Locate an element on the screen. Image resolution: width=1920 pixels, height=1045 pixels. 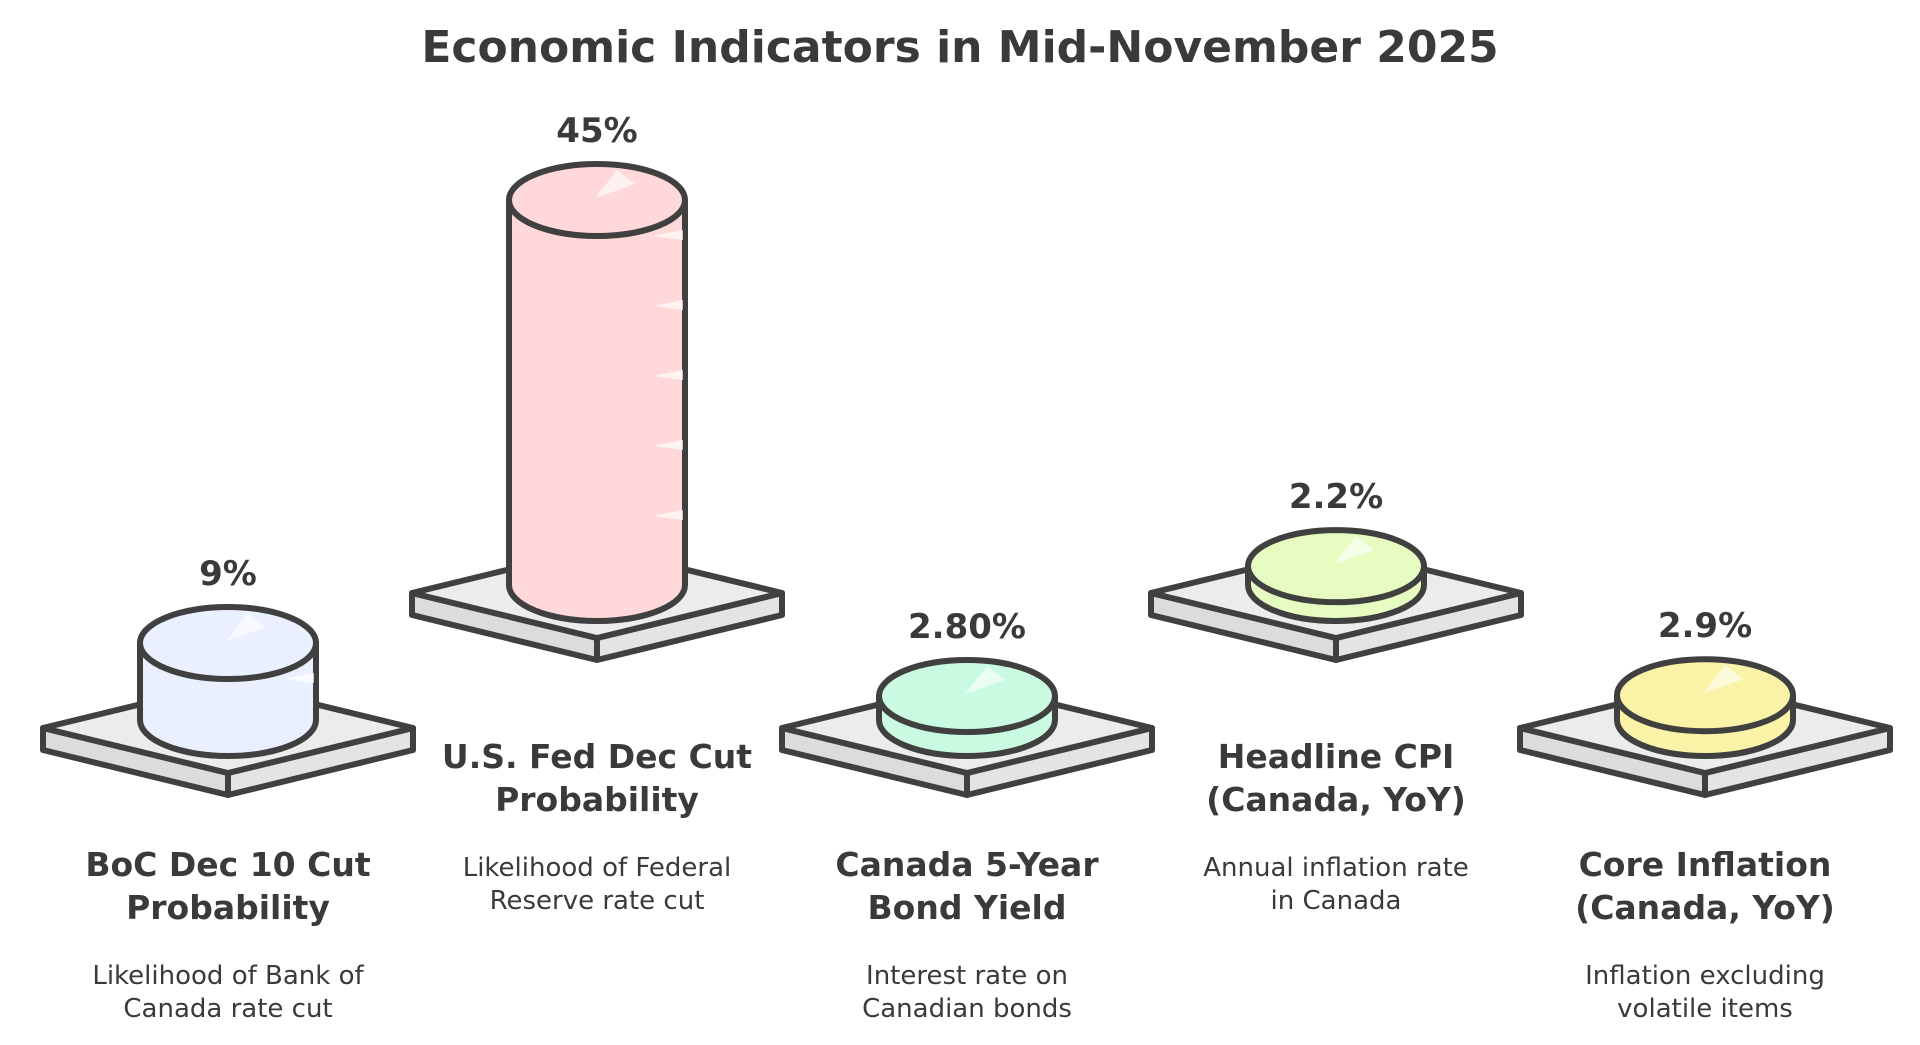
category-label: Headline CPI is located at coordinates (1336, 756).